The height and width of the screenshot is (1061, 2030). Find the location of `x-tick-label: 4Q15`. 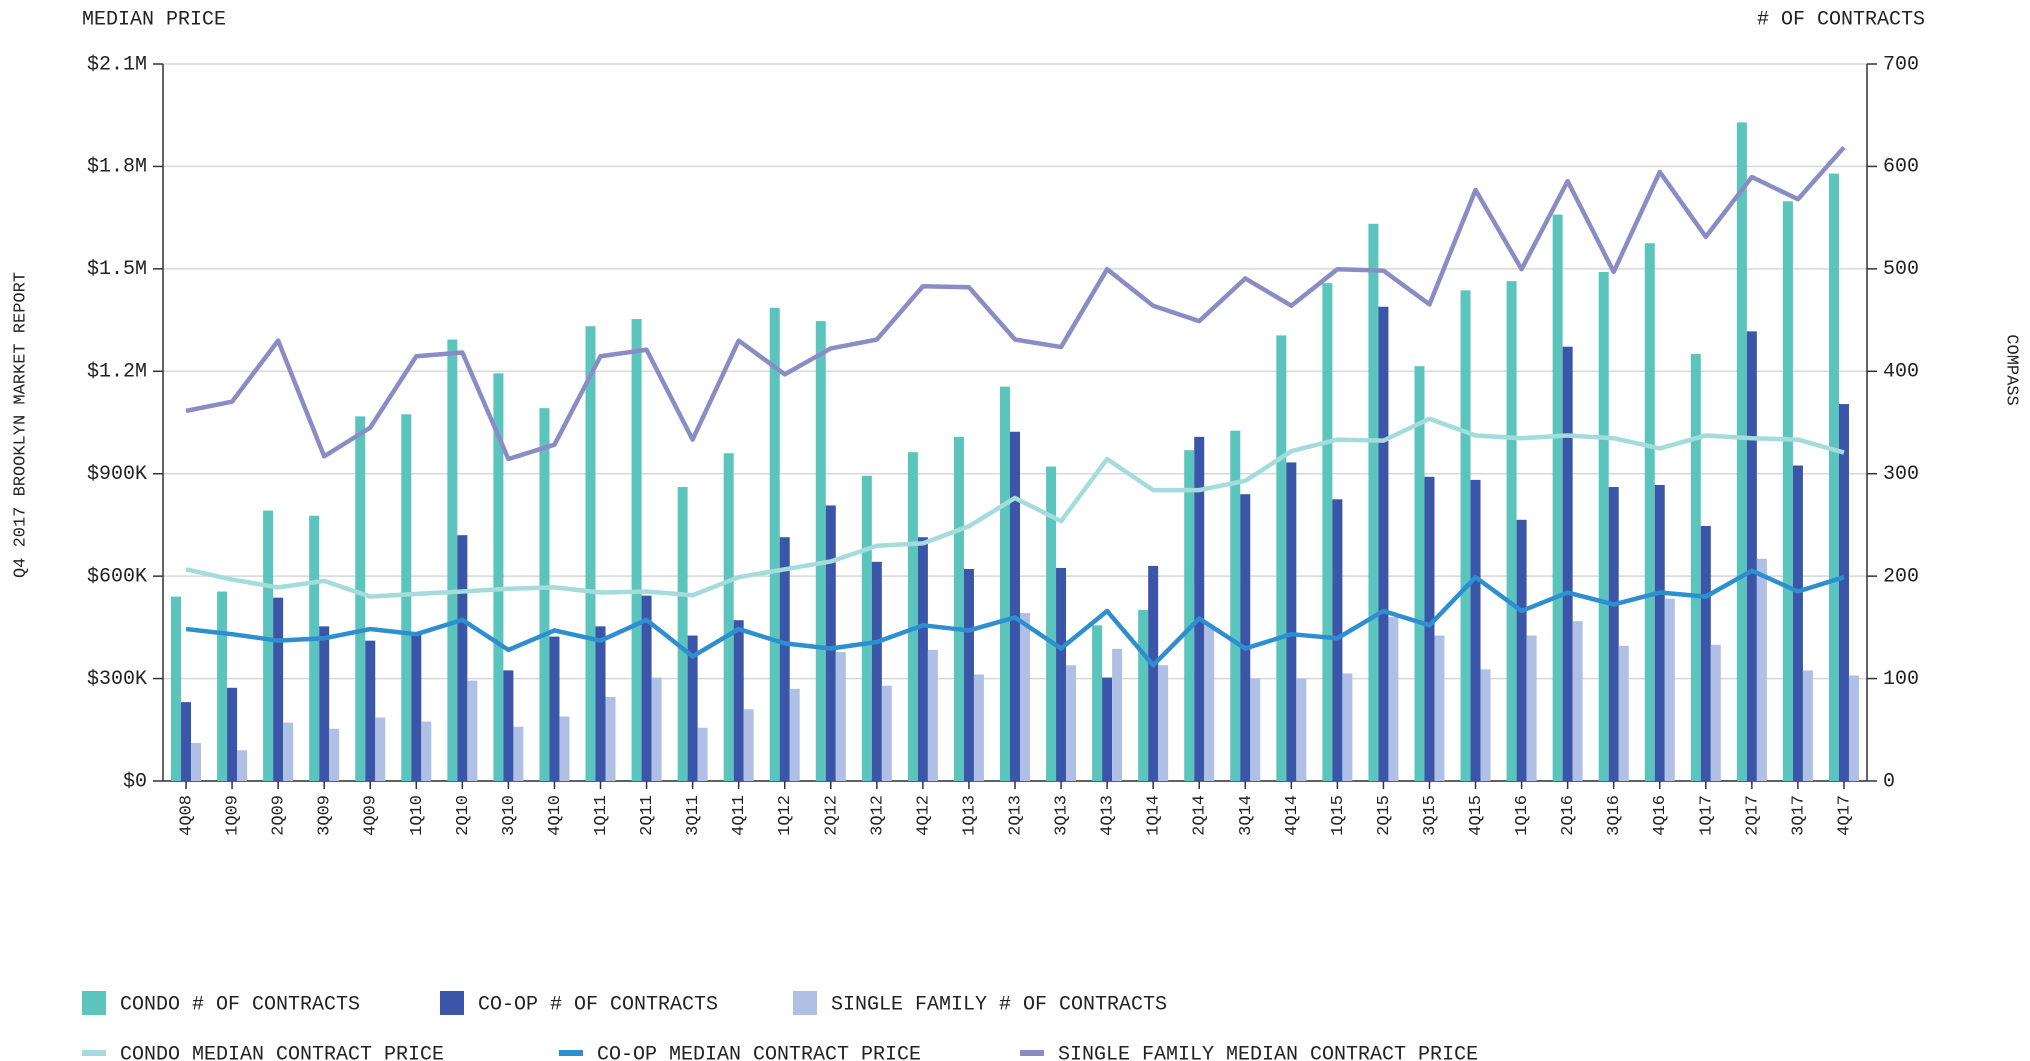

x-tick-label: 4Q15 is located at coordinates (1476, 815).